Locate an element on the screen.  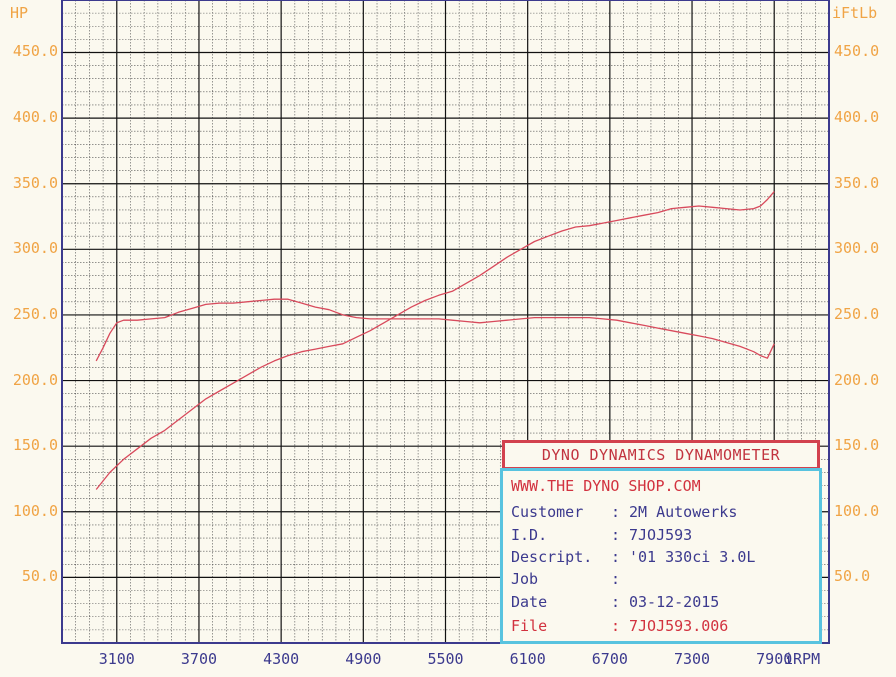
y-right-tick-label: 250.0 is located at coordinates (857, 313).